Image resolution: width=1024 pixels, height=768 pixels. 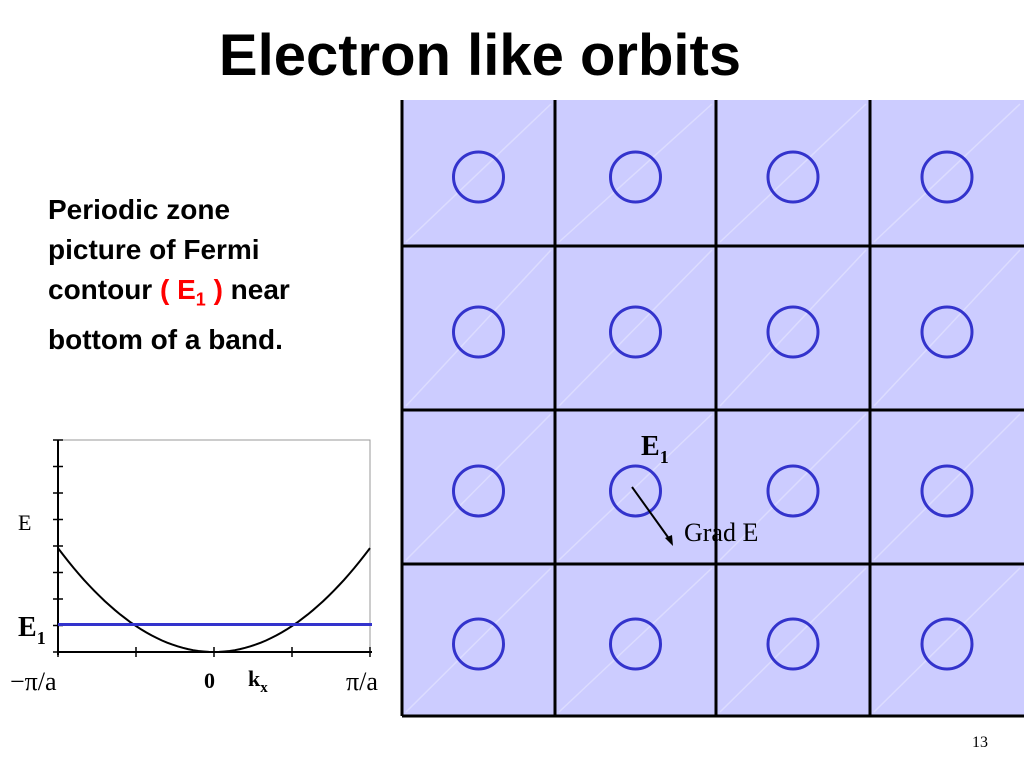 What do you see at coordinates (214, 600) in the screenshot?
I see `band-dispersion-curve` at bounding box center [214, 600].